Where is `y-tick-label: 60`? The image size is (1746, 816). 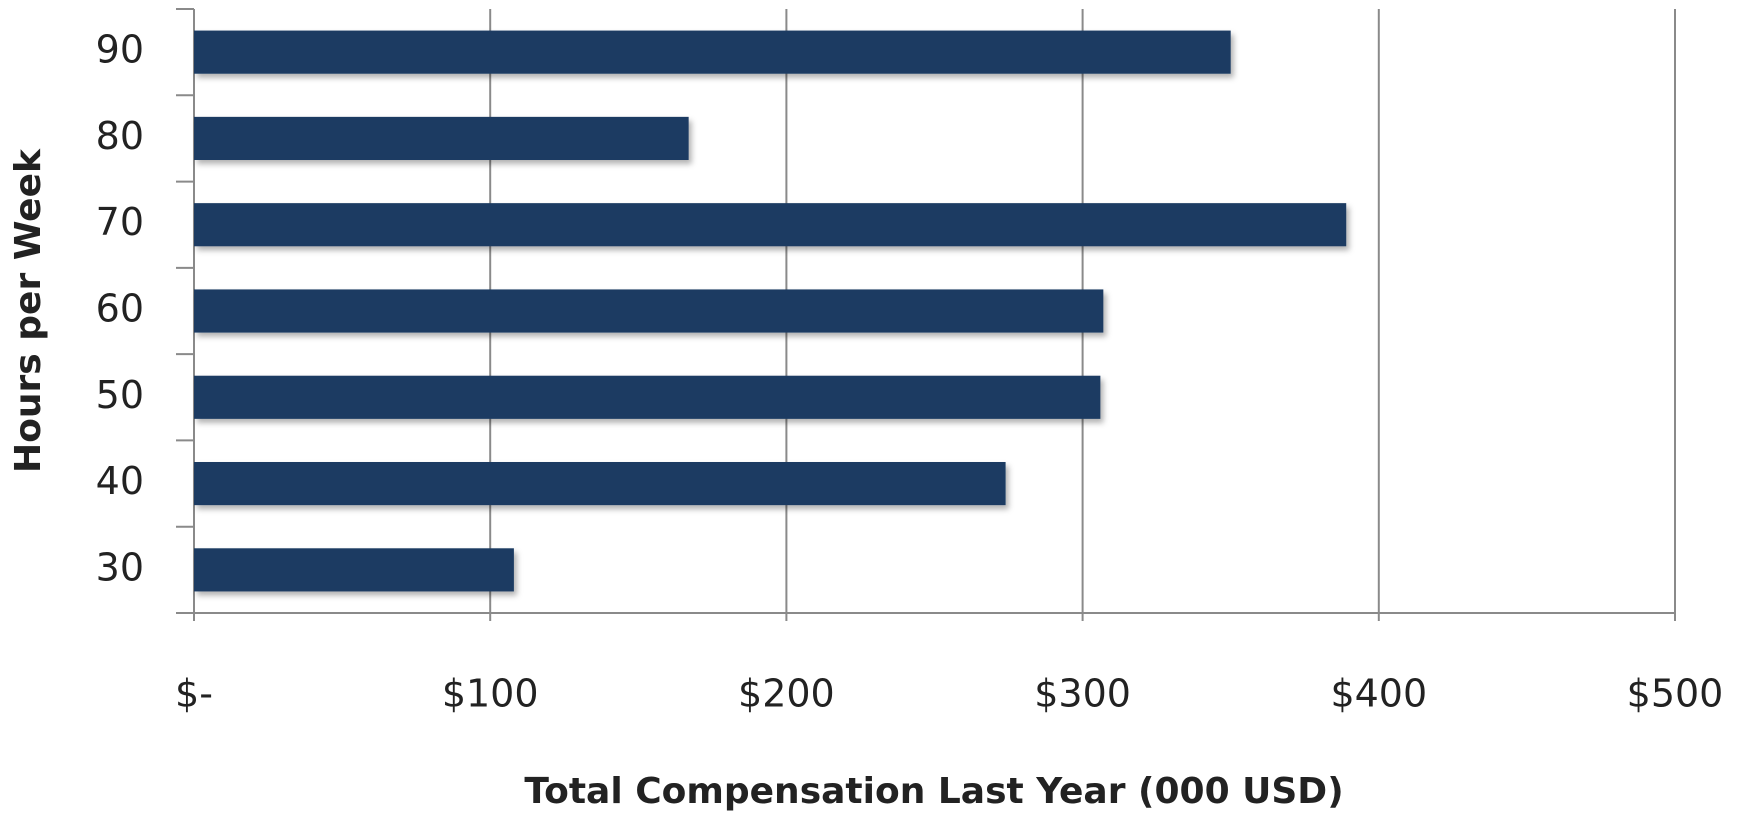 y-tick-label: 60 is located at coordinates (120, 309).